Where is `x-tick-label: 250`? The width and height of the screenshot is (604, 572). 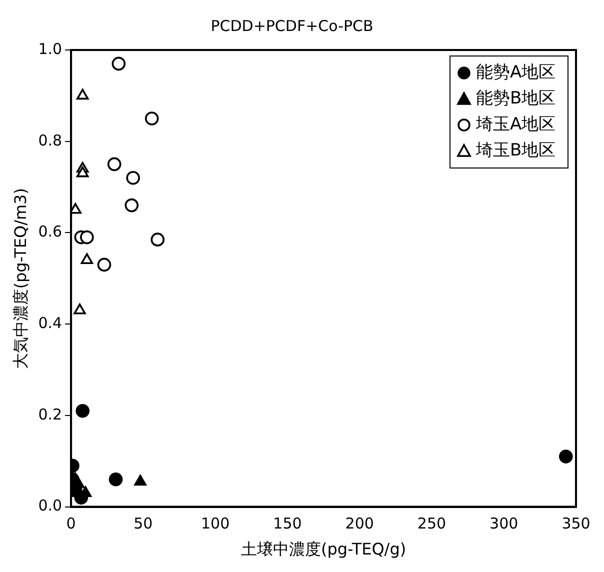 x-tick-label: 250 is located at coordinates (431, 523).